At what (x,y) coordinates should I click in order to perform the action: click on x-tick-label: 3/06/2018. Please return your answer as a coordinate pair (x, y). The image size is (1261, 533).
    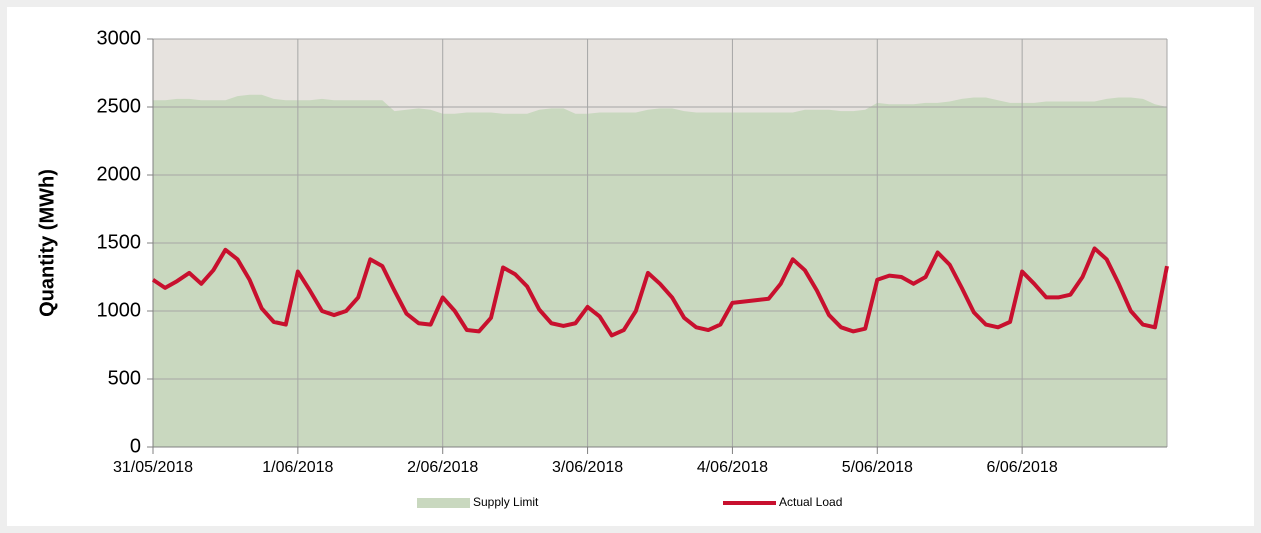
    Looking at the image, I should click on (587, 467).